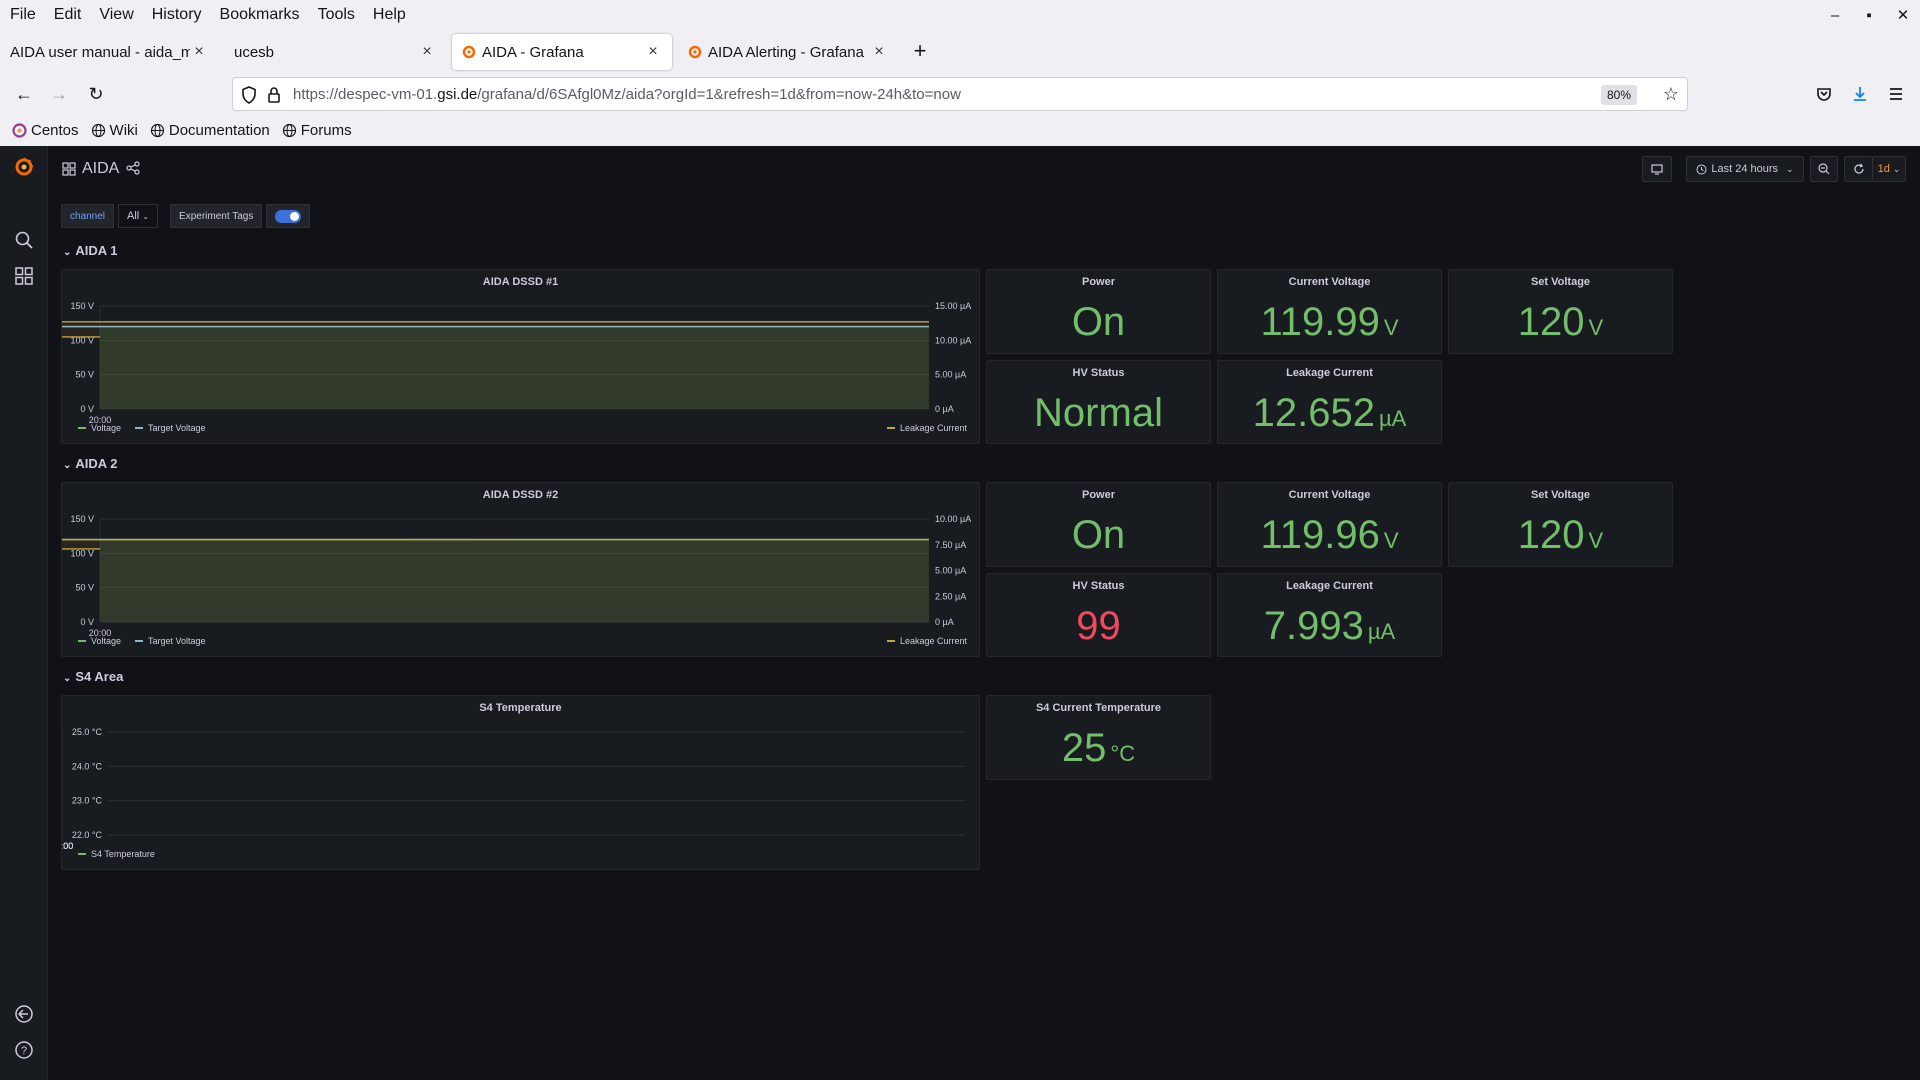 The height and width of the screenshot is (1080, 1920). I want to click on search-icon, so click(24, 240).